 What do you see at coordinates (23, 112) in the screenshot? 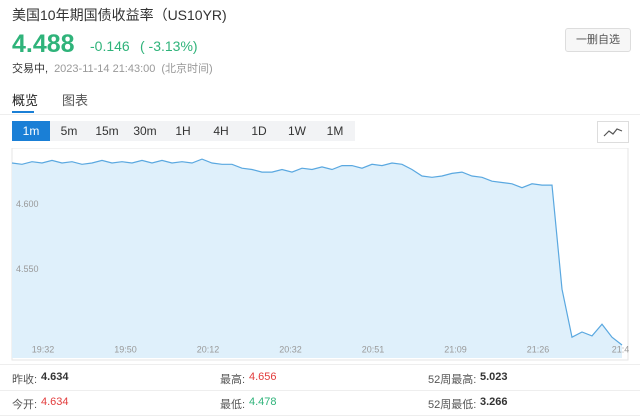
I see `tab-indicator` at bounding box center [23, 112].